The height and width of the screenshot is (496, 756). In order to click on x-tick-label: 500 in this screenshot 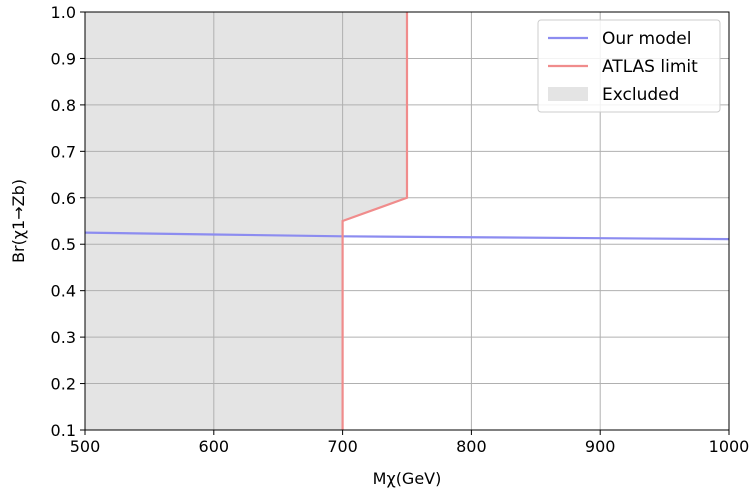, I will do `click(85, 446)`.